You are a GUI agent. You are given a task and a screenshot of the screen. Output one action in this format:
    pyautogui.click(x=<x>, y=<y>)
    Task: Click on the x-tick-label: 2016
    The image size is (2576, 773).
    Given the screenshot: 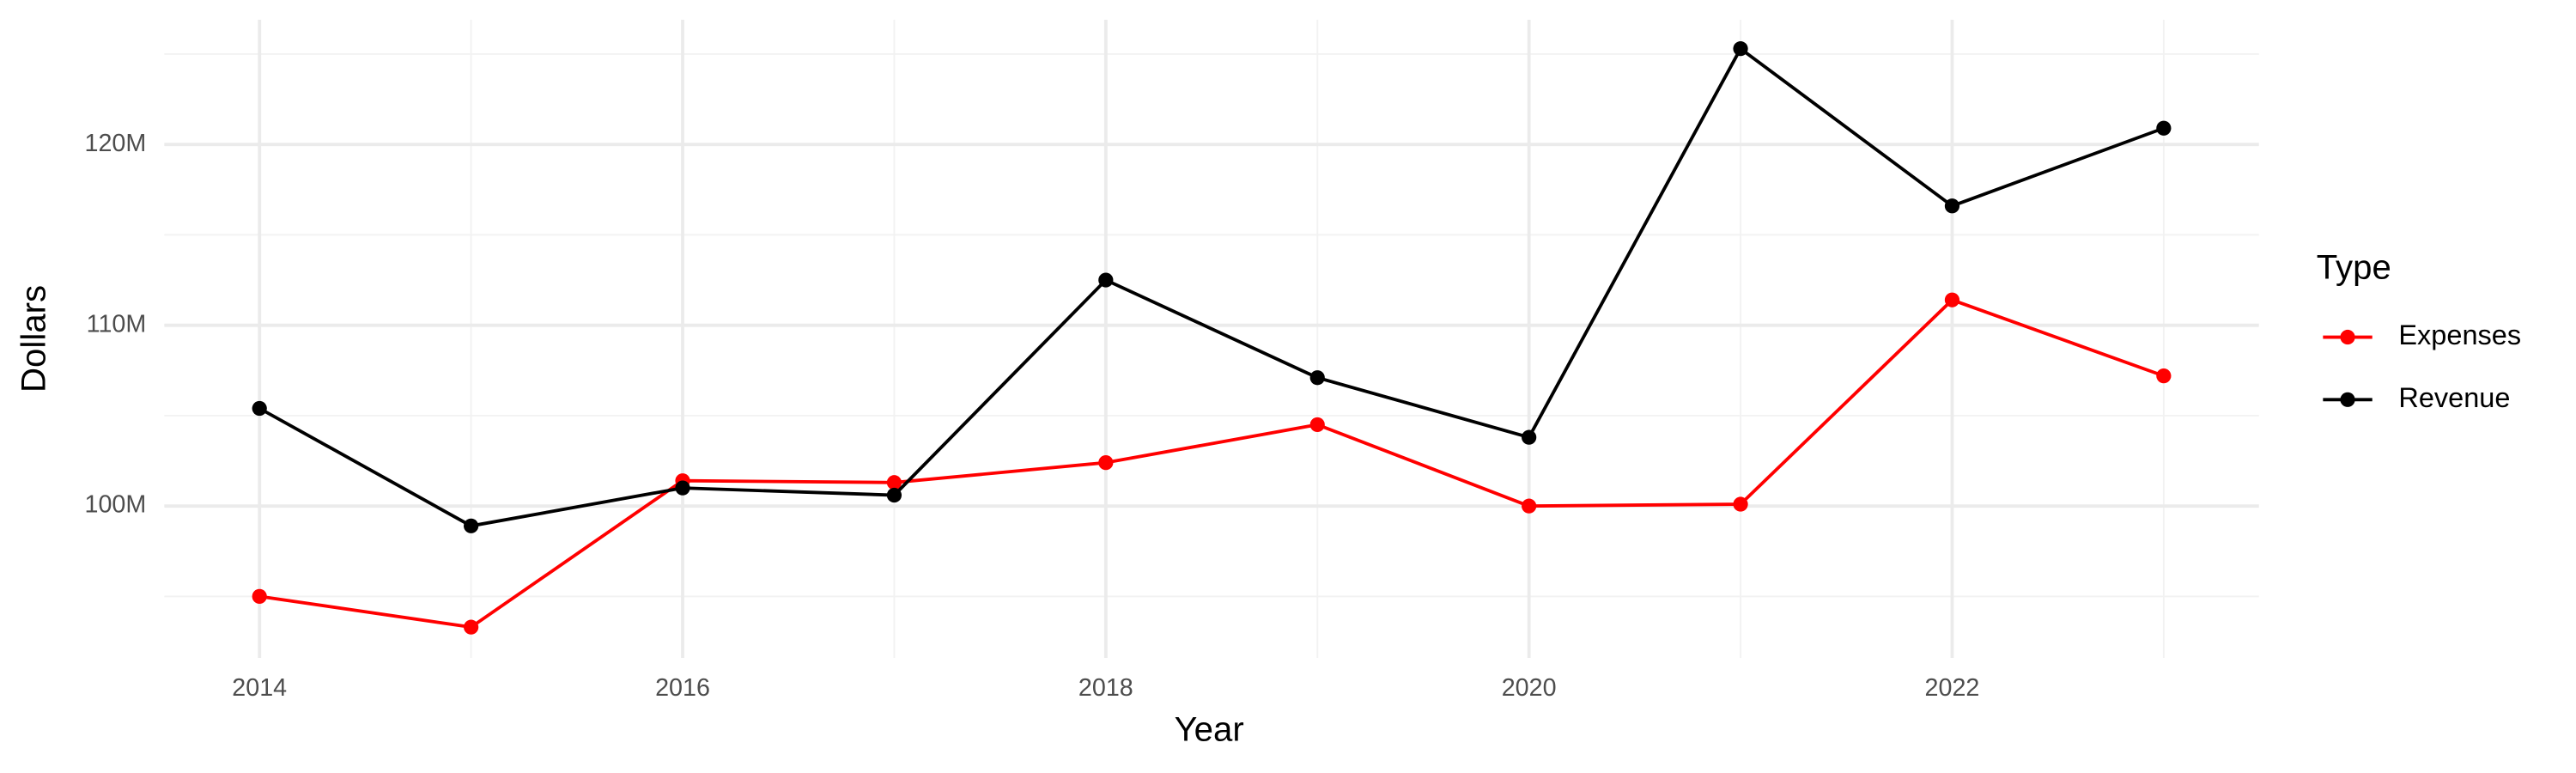 What is the action you would take?
    pyautogui.click(x=682, y=688)
    